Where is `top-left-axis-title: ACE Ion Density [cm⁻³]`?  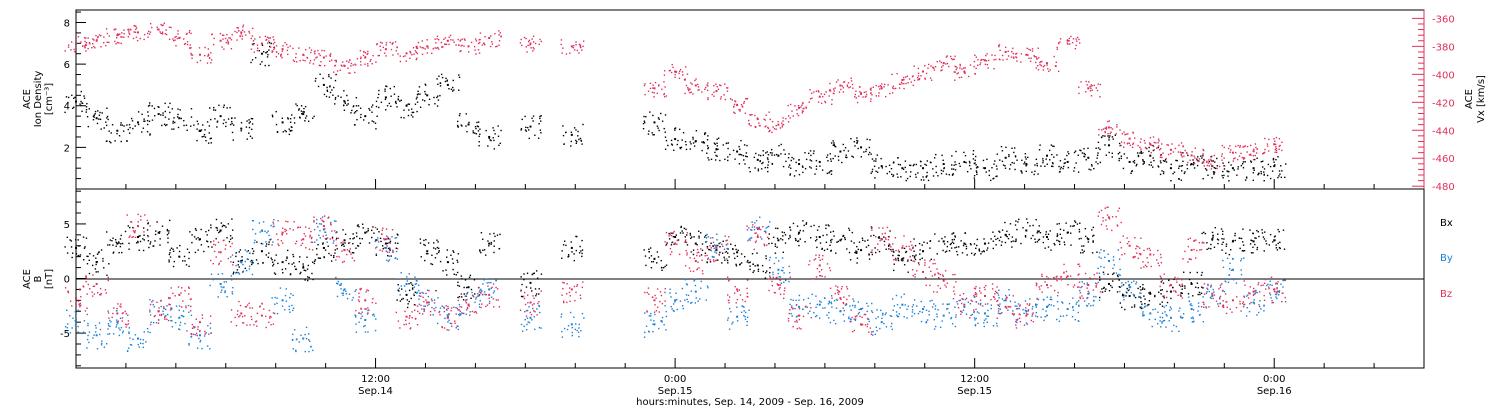 top-left-axis-title: ACE Ion Density [cm⁻³] is located at coordinates (38, 99).